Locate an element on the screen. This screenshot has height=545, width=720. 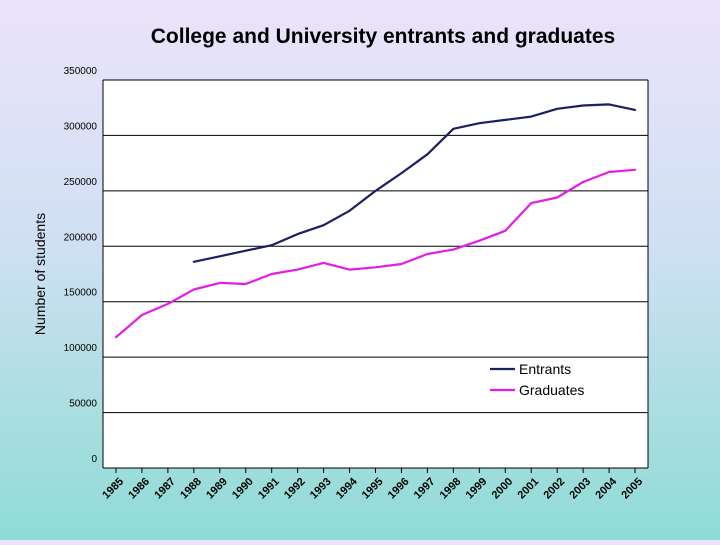
y-tick-label: 200000 is located at coordinates (81, 237).